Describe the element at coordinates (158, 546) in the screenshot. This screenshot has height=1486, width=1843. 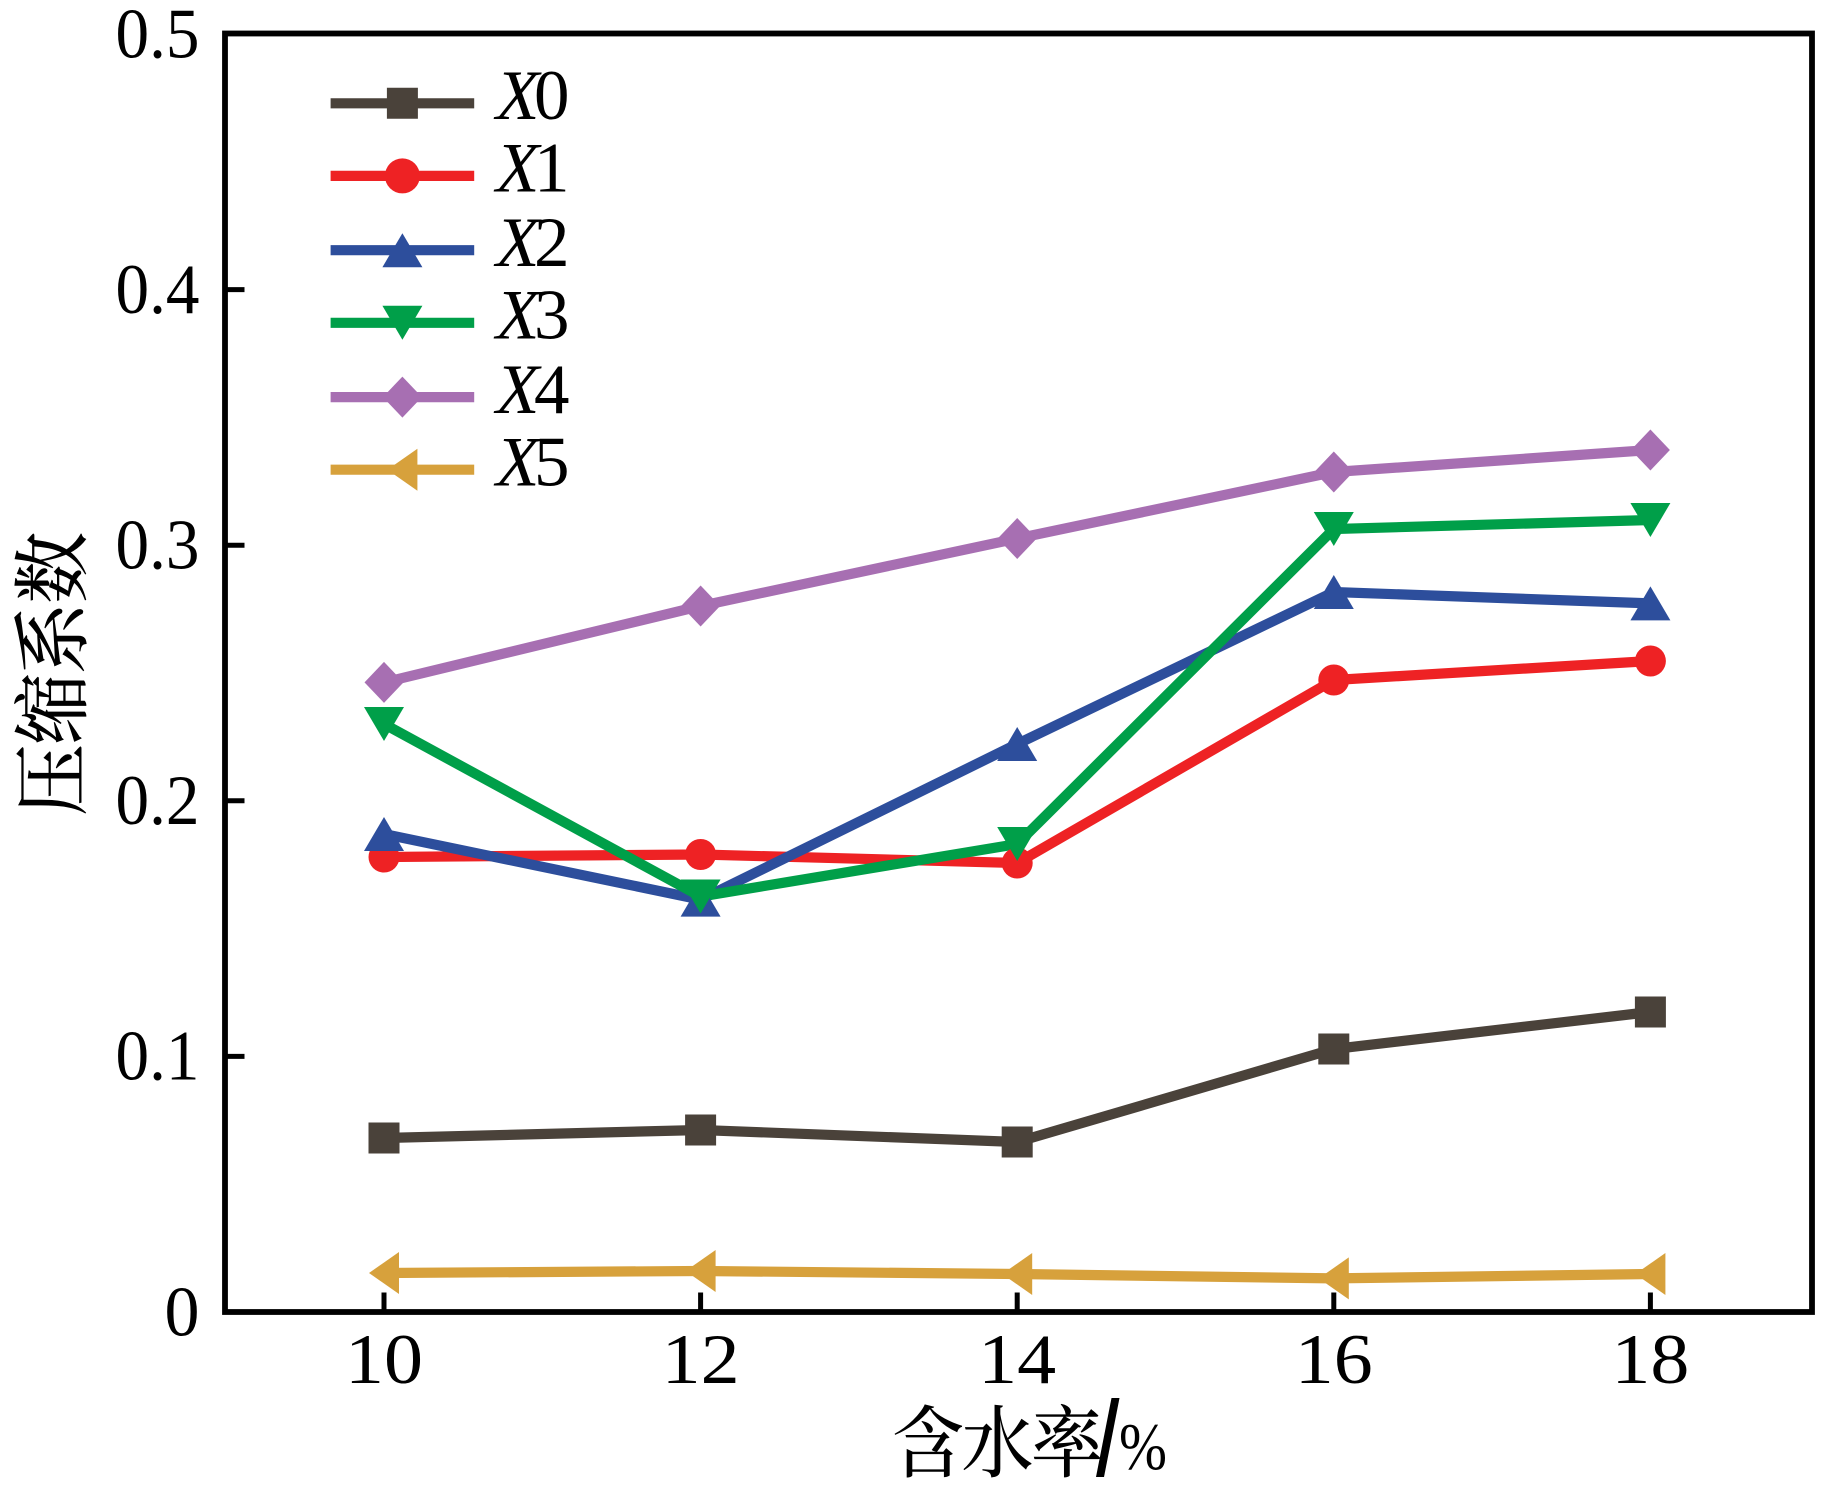
I see `svg-text: 0.3` at that location.